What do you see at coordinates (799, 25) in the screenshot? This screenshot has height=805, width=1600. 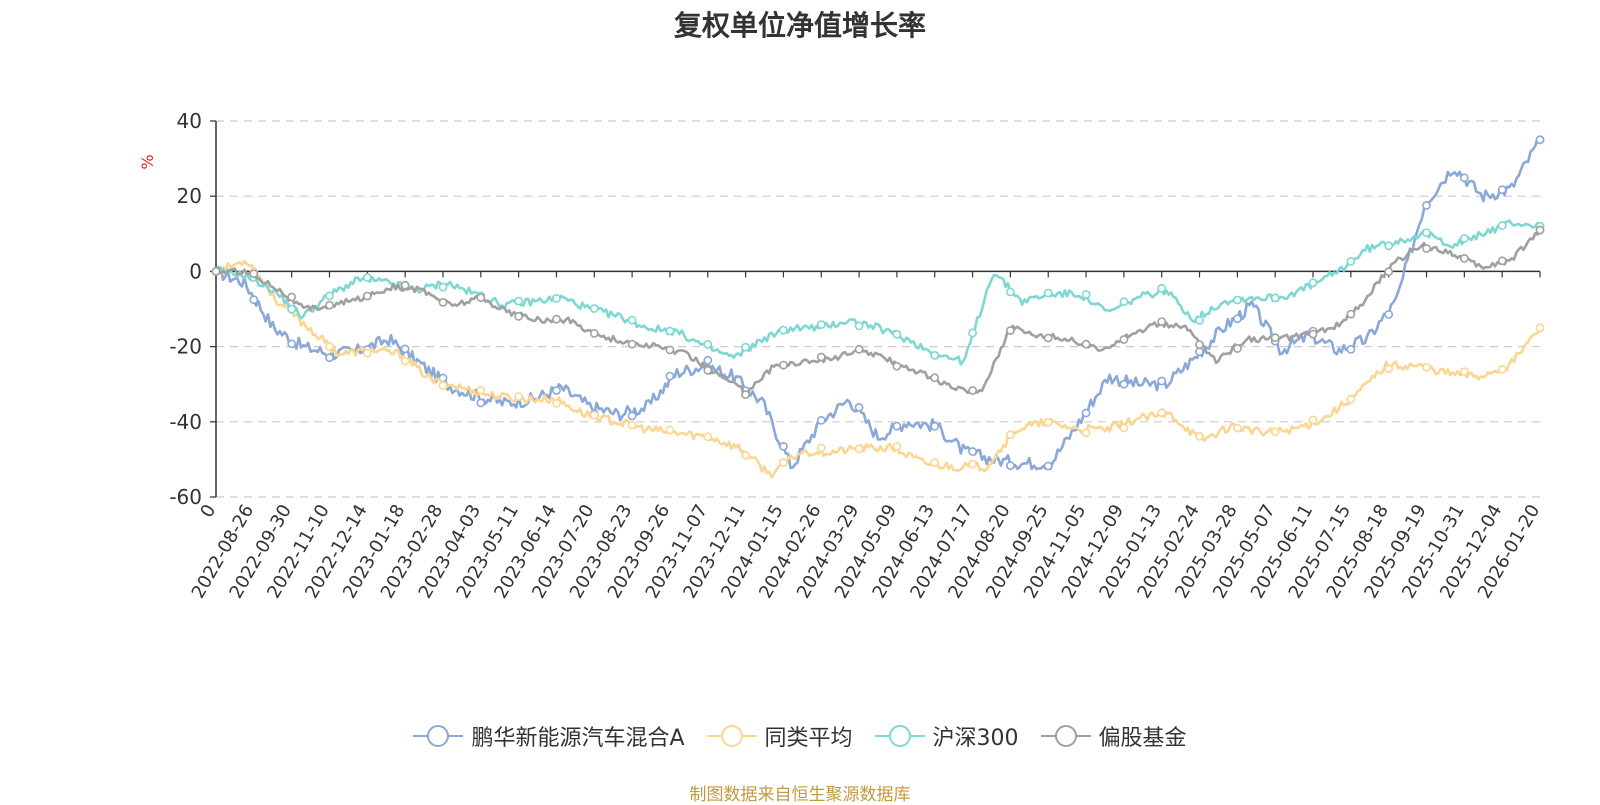 I see `chart-title: 复权单位净值增长率` at bounding box center [799, 25].